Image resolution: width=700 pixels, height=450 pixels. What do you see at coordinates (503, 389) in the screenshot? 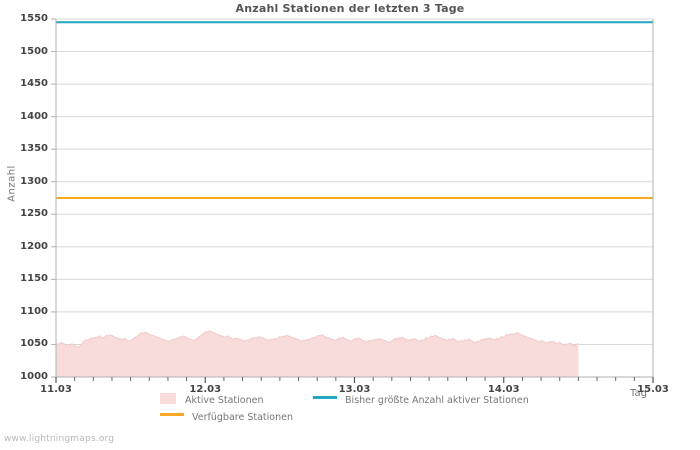
I see `x-tick-label: 14.03` at bounding box center [503, 389].